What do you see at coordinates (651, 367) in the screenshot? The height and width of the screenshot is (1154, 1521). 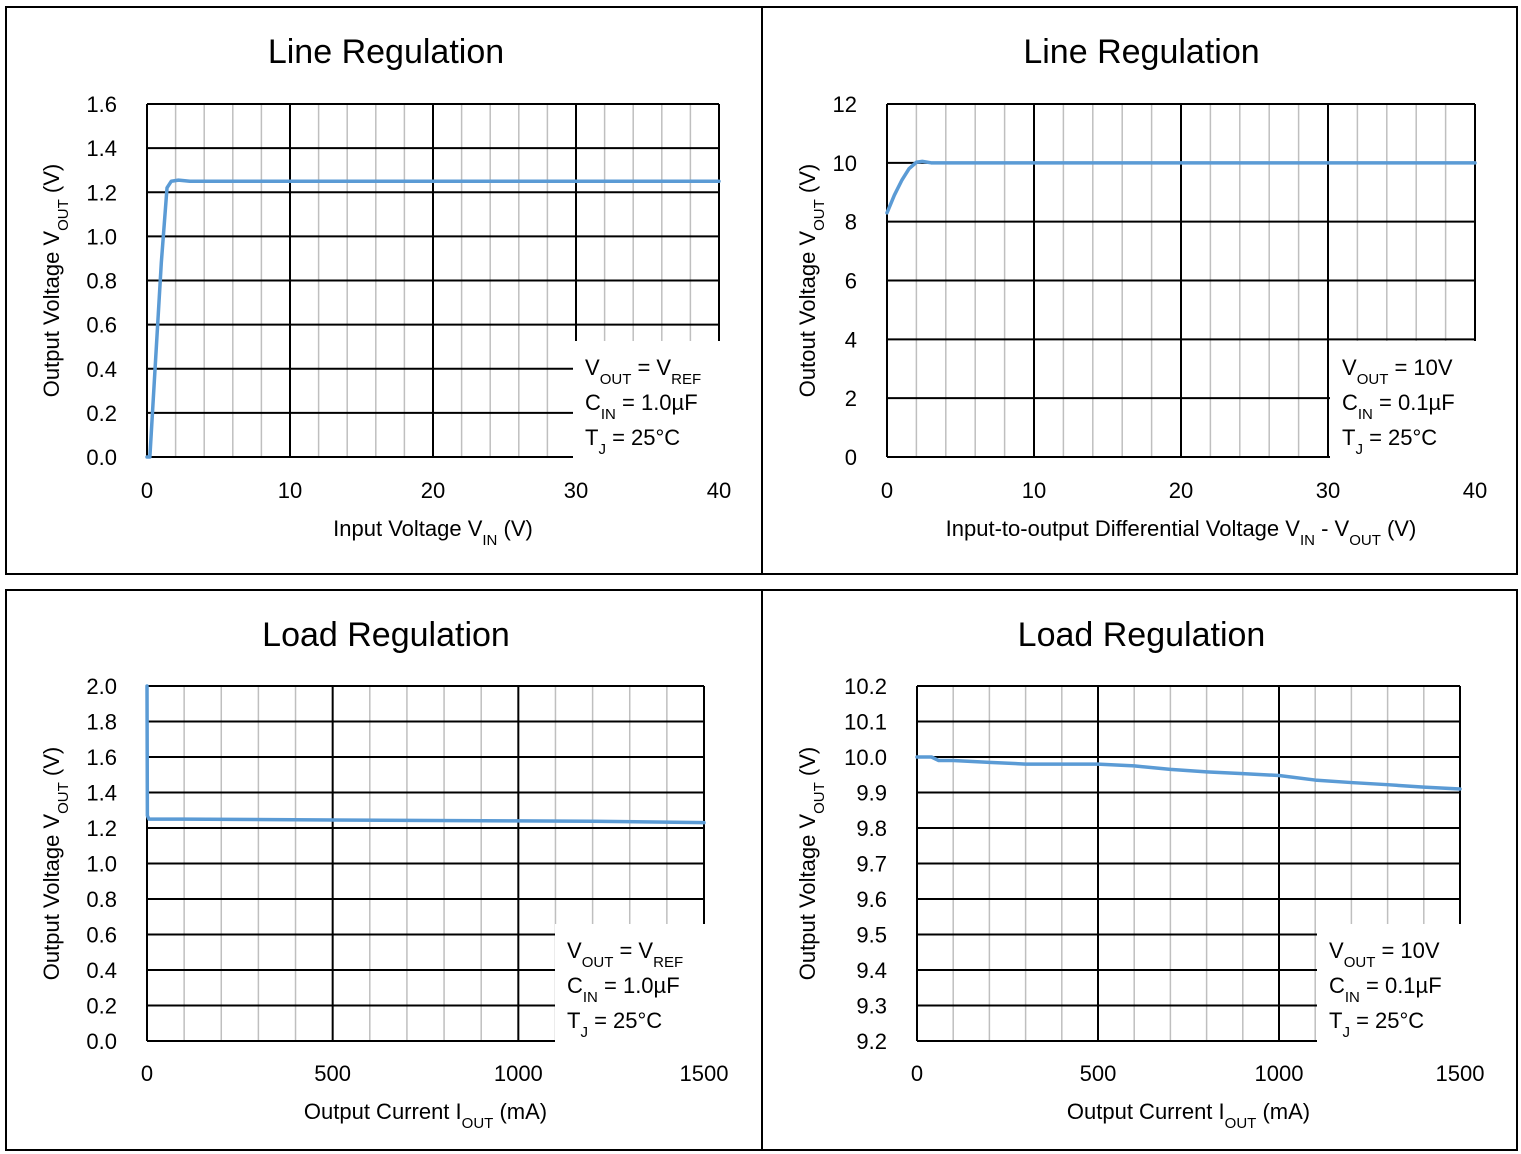 I see `legend-text: = V` at bounding box center [651, 367].